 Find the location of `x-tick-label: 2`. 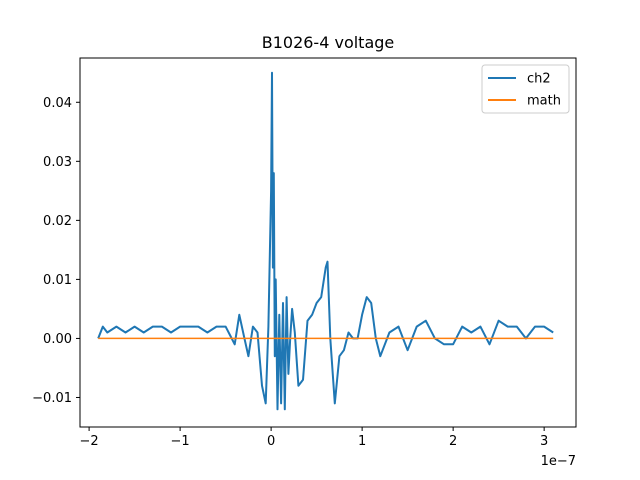

x-tick-label: 2 is located at coordinates (453, 441).